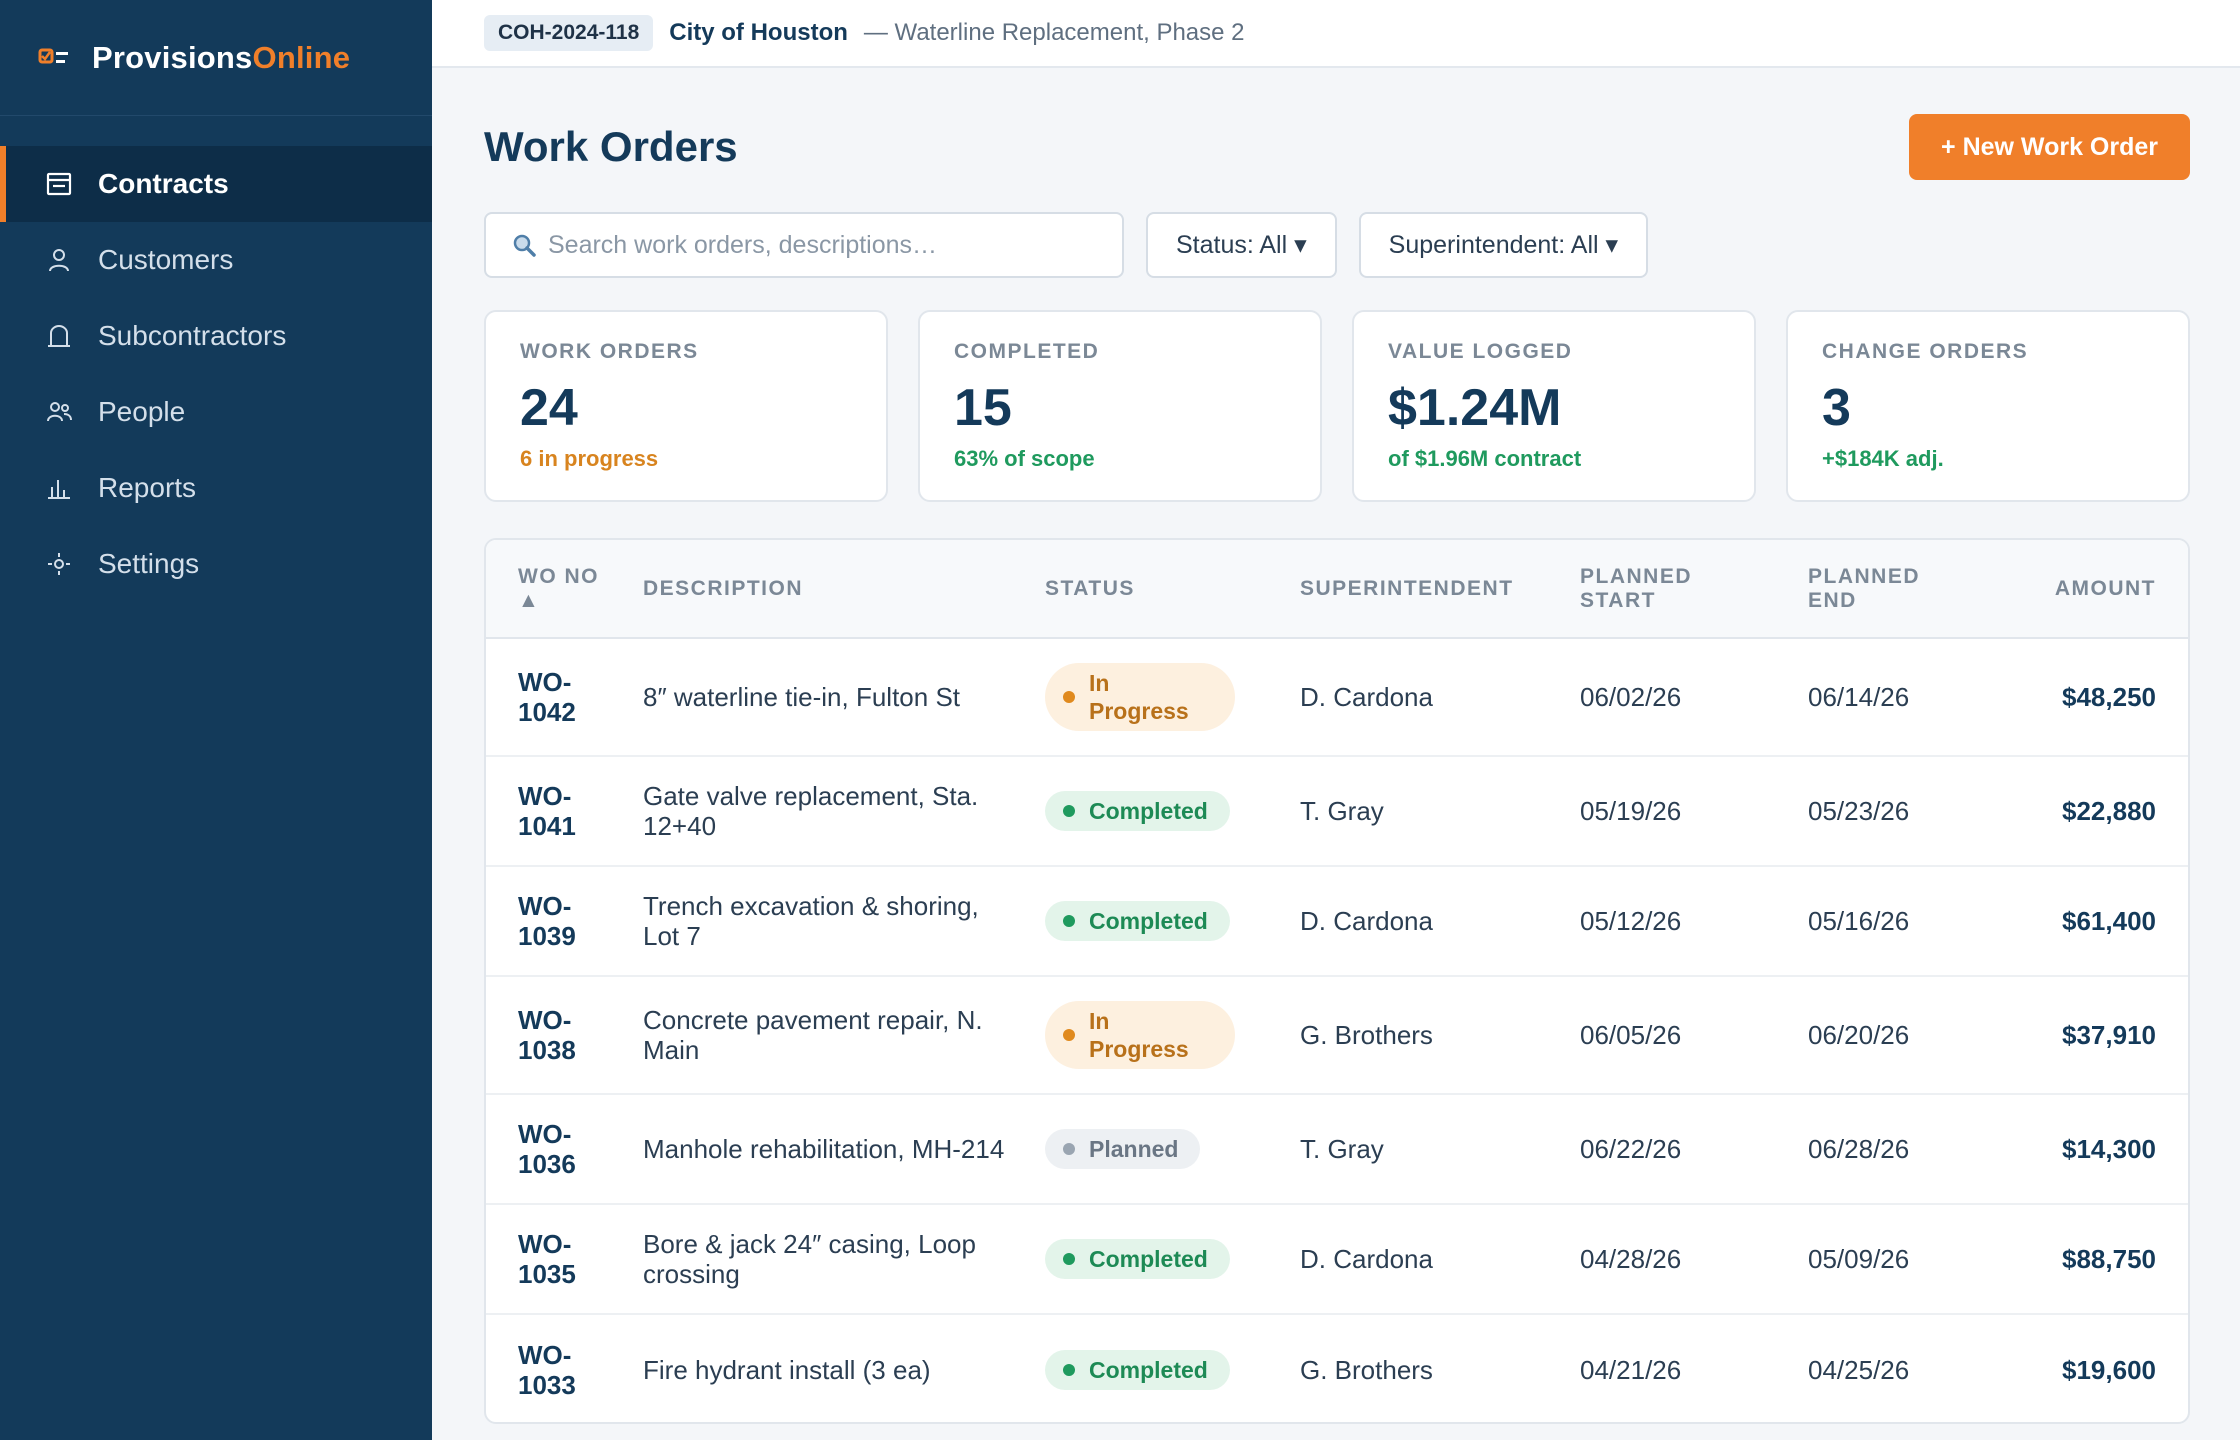 The width and height of the screenshot is (2240, 1440). Describe the element at coordinates (569, 33) in the screenshot. I see `contract-code-badge: COH-2024-118` at that location.